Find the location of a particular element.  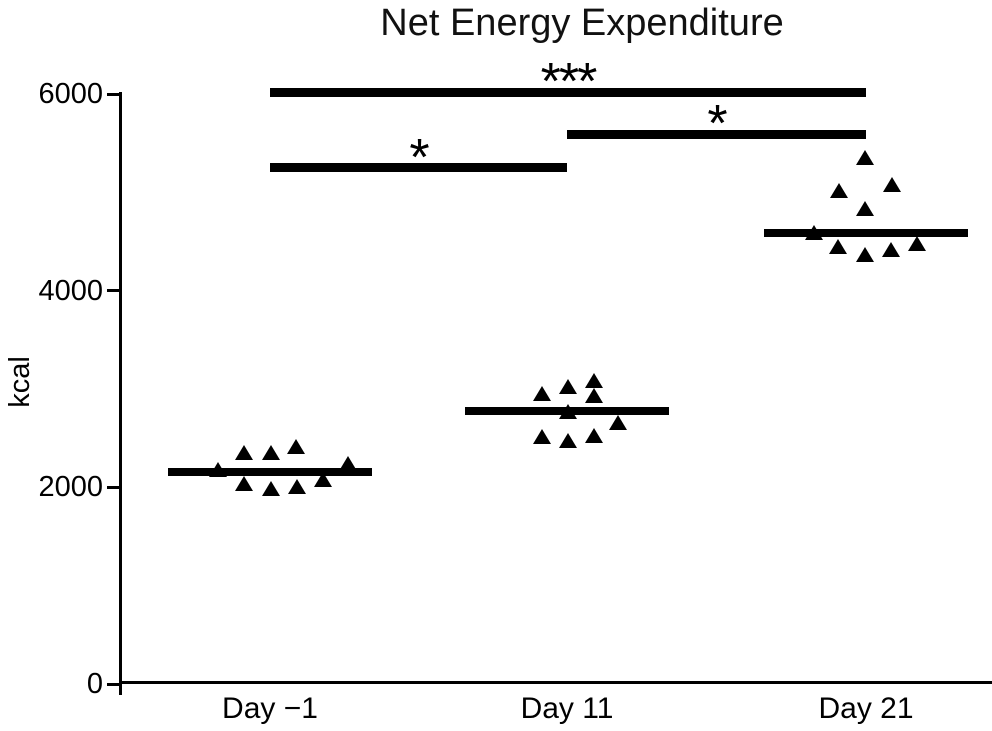

x-category-label: Day 21 is located at coordinates (866, 708).